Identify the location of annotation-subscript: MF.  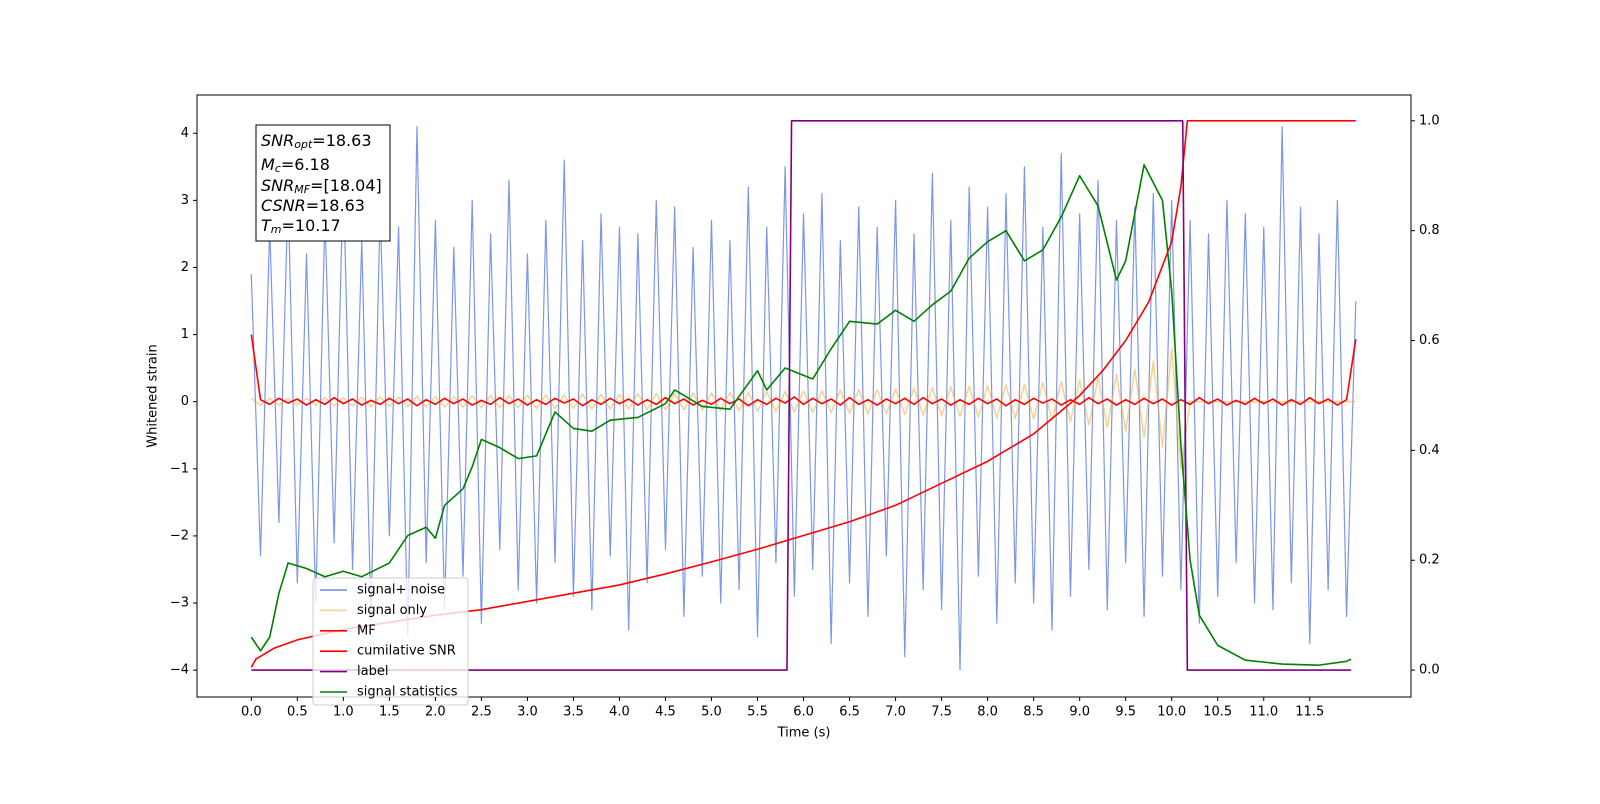
(302, 189).